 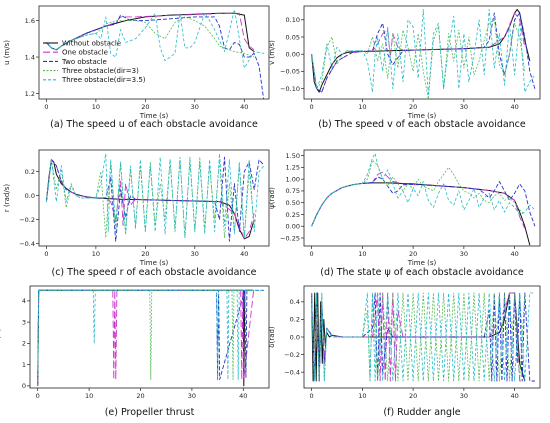 What do you see at coordinates (84, 62) in the screenshot?
I see `legend-entry: Two obstacle` at bounding box center [84, 62].